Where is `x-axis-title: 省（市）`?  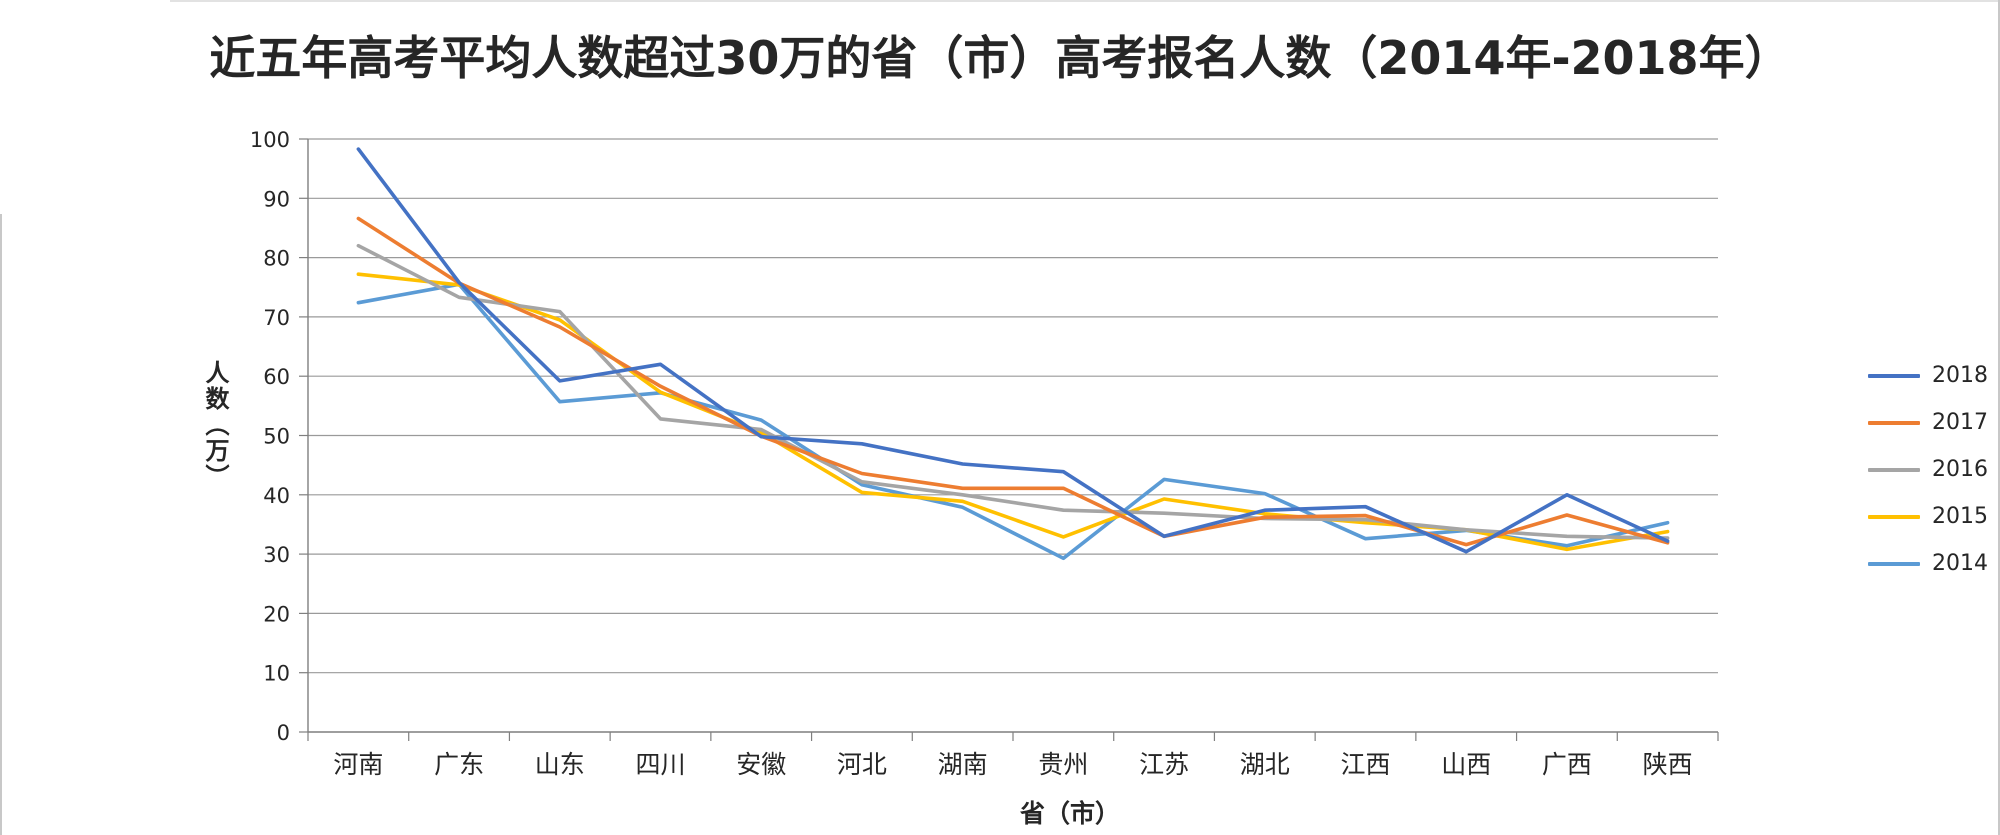
x-axis-title: 省（市） is located at coordinates (1069, 813).